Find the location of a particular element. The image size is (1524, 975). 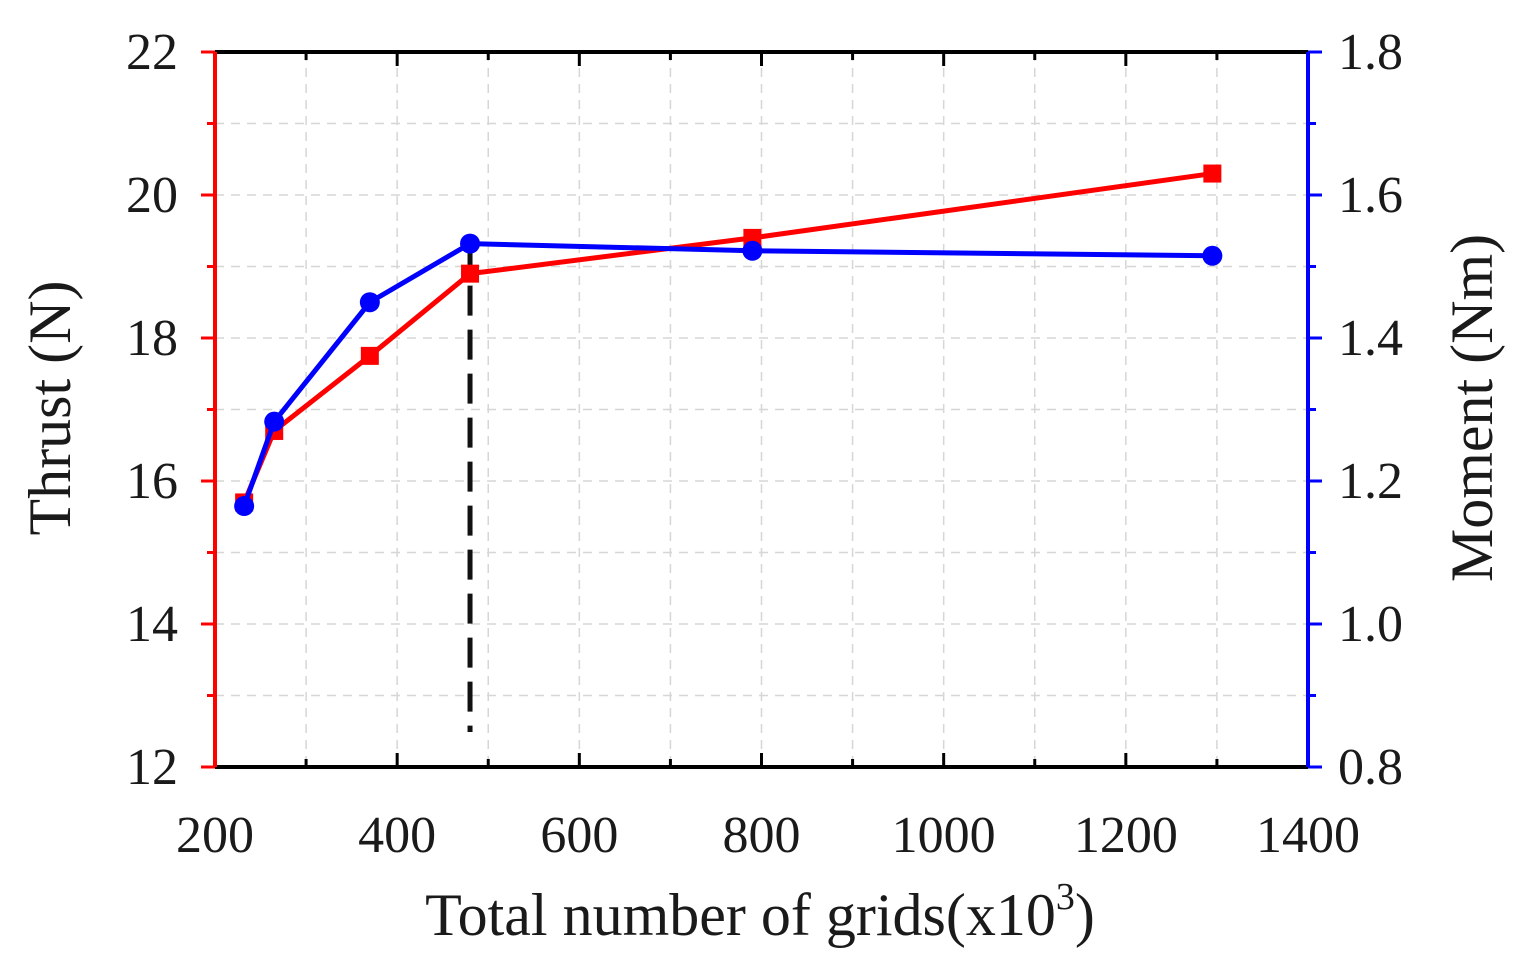

right-tick-label: 1.0 is located at coordinates (1370, 624).